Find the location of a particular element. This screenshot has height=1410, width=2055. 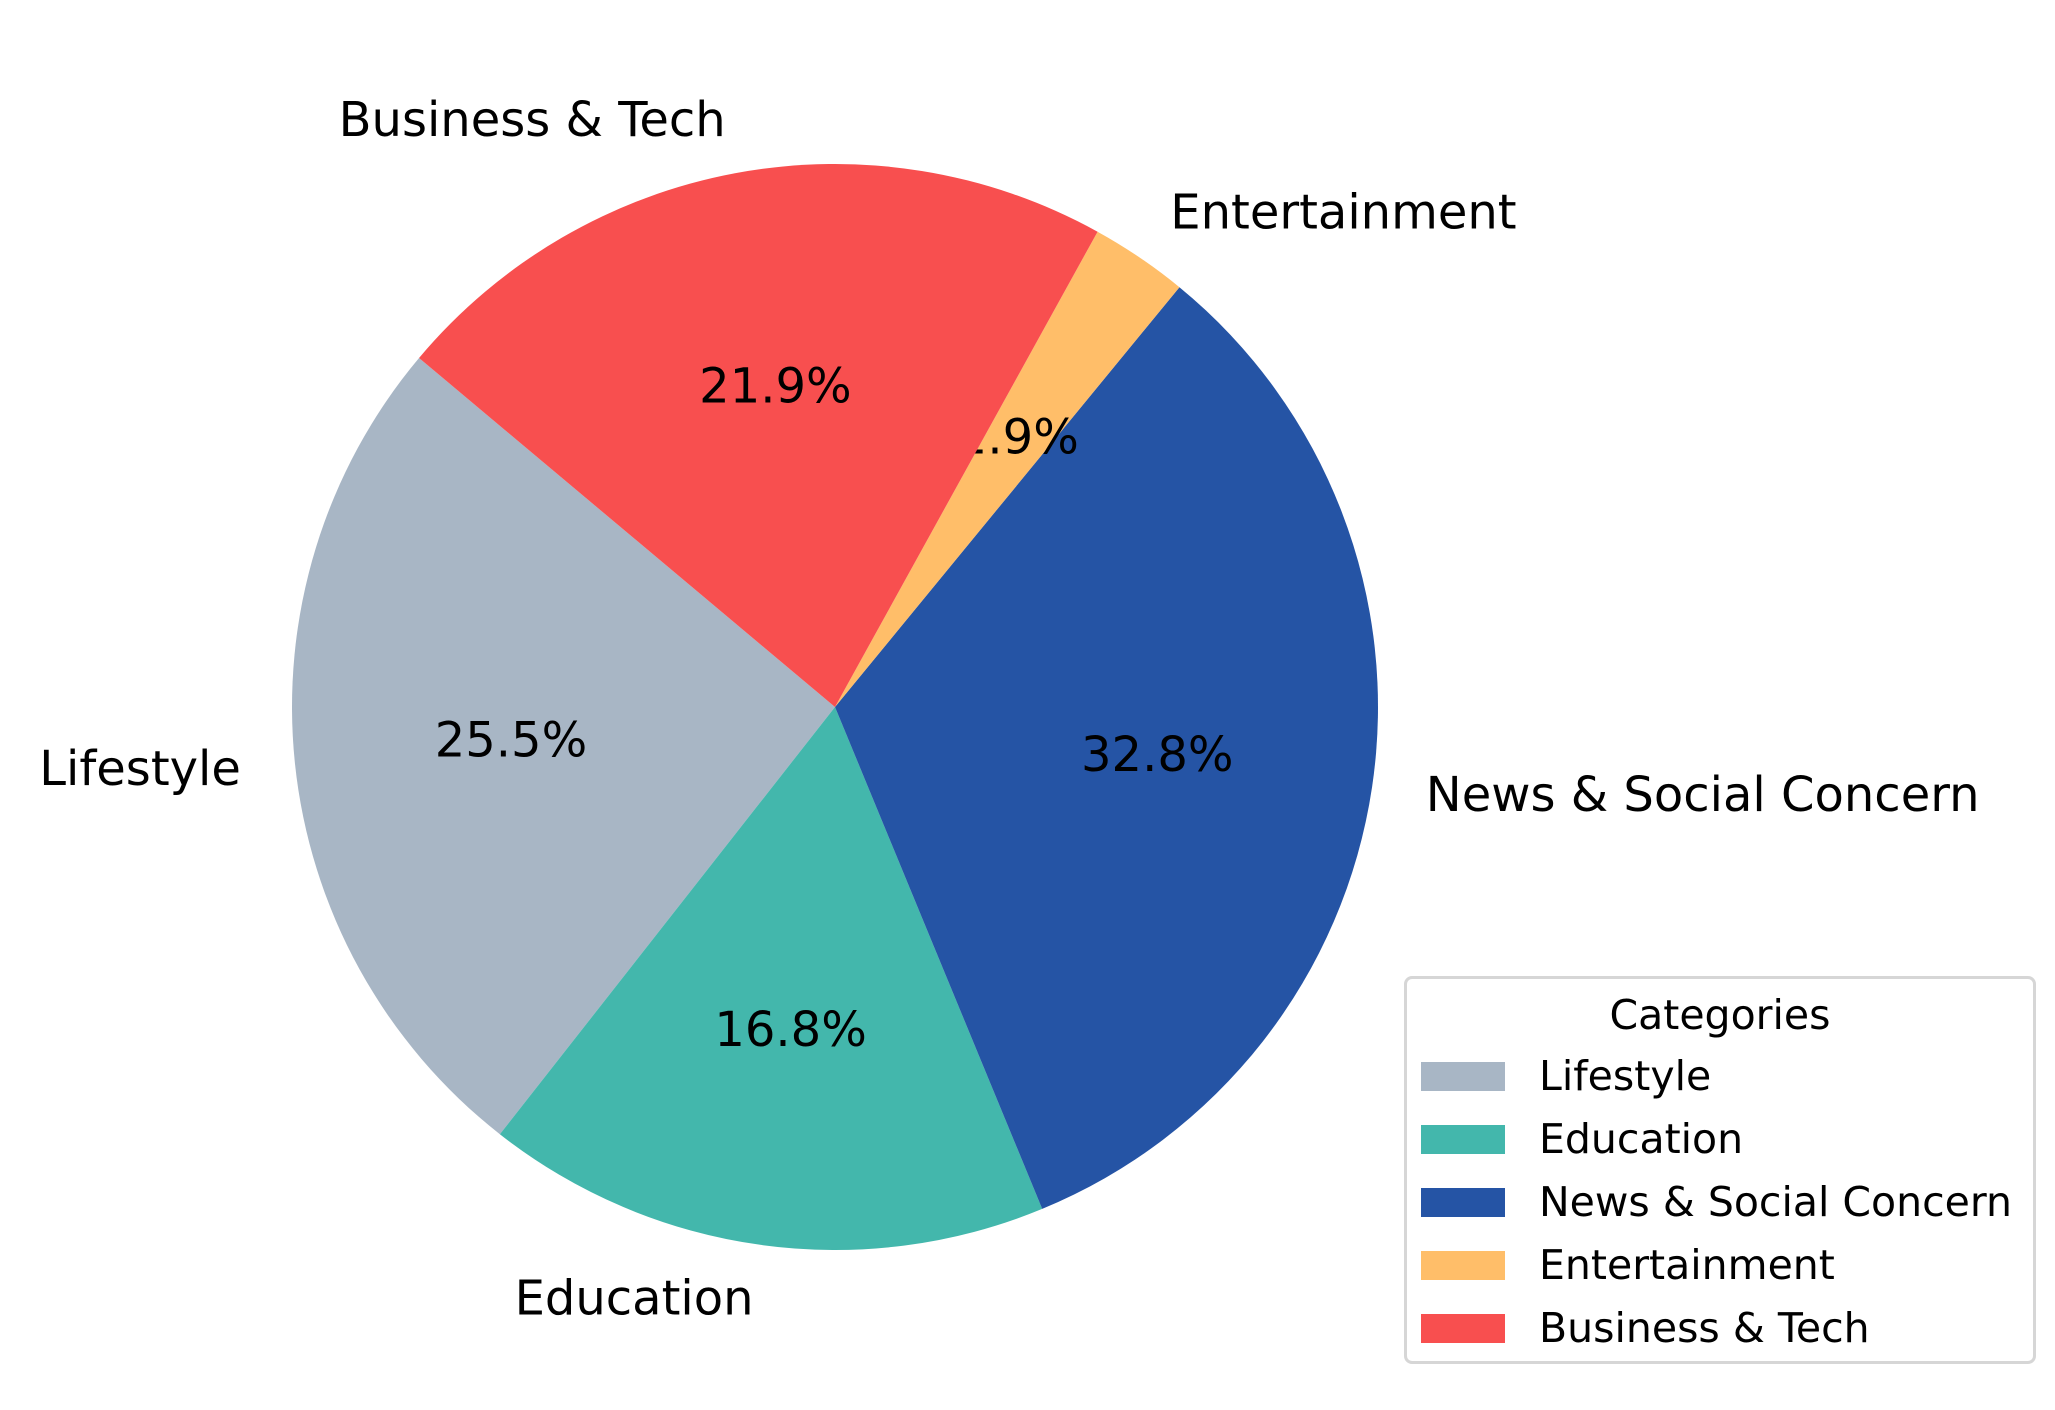

legend-entry-education: Education is located at coordinates (1582, 1139).